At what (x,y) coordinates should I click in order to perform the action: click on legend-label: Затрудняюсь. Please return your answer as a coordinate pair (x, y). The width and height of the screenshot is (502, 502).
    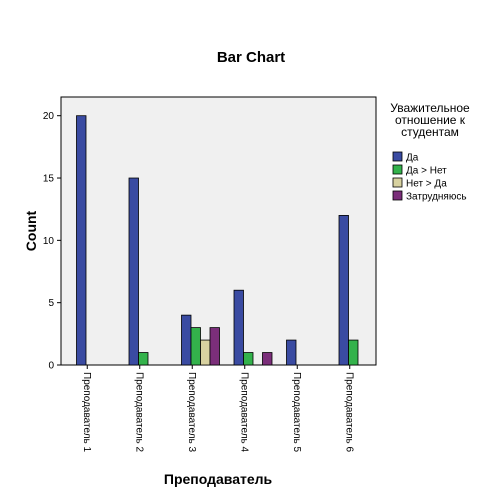
    Looking at the image, I should click on (436, 197).